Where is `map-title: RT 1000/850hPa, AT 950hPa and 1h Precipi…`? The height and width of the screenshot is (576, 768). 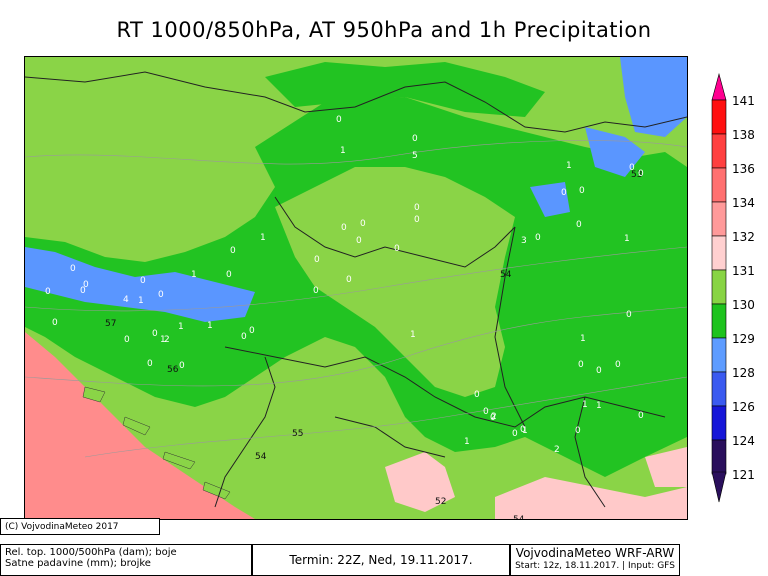
map-title: RT 1000/850hPa, AT 950hPa and 1h Precipi… is located at coordinates (384, 30).